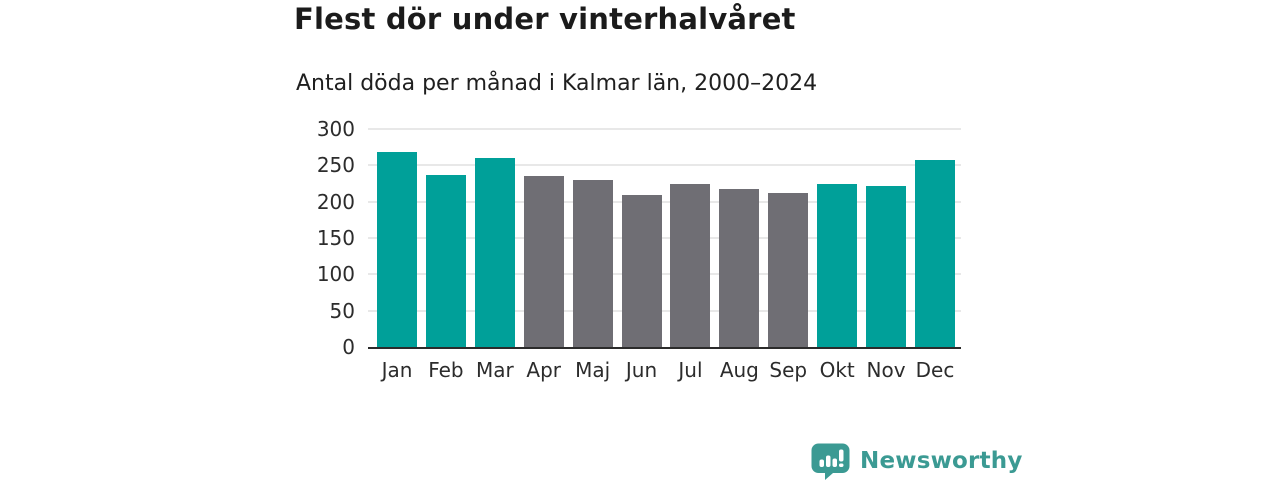 The image size is (1280, 480). Describe the element at coordinates (690, 265) in the screenshot. I see `bar-jul` at that location.